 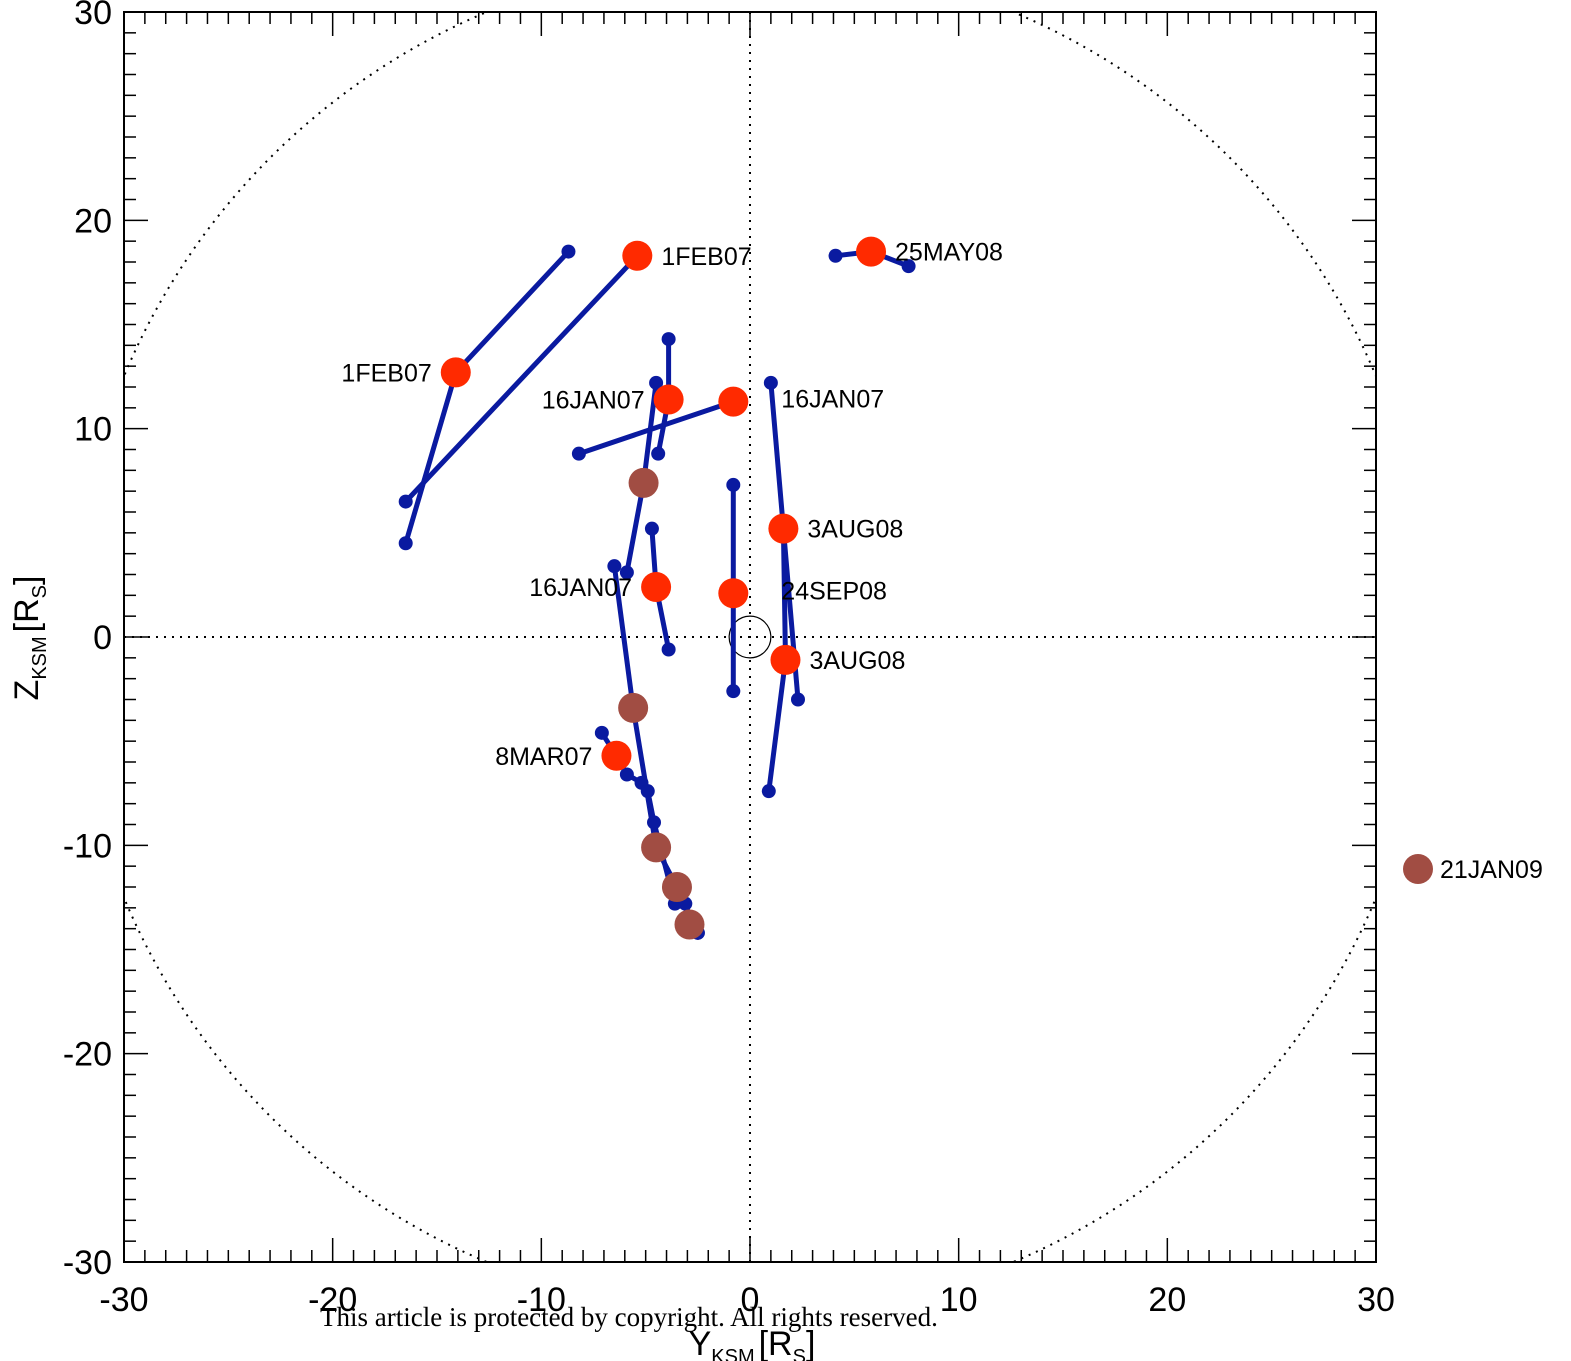 I want to click on x-tick-label: 20, so click(x=1167, y=1300).